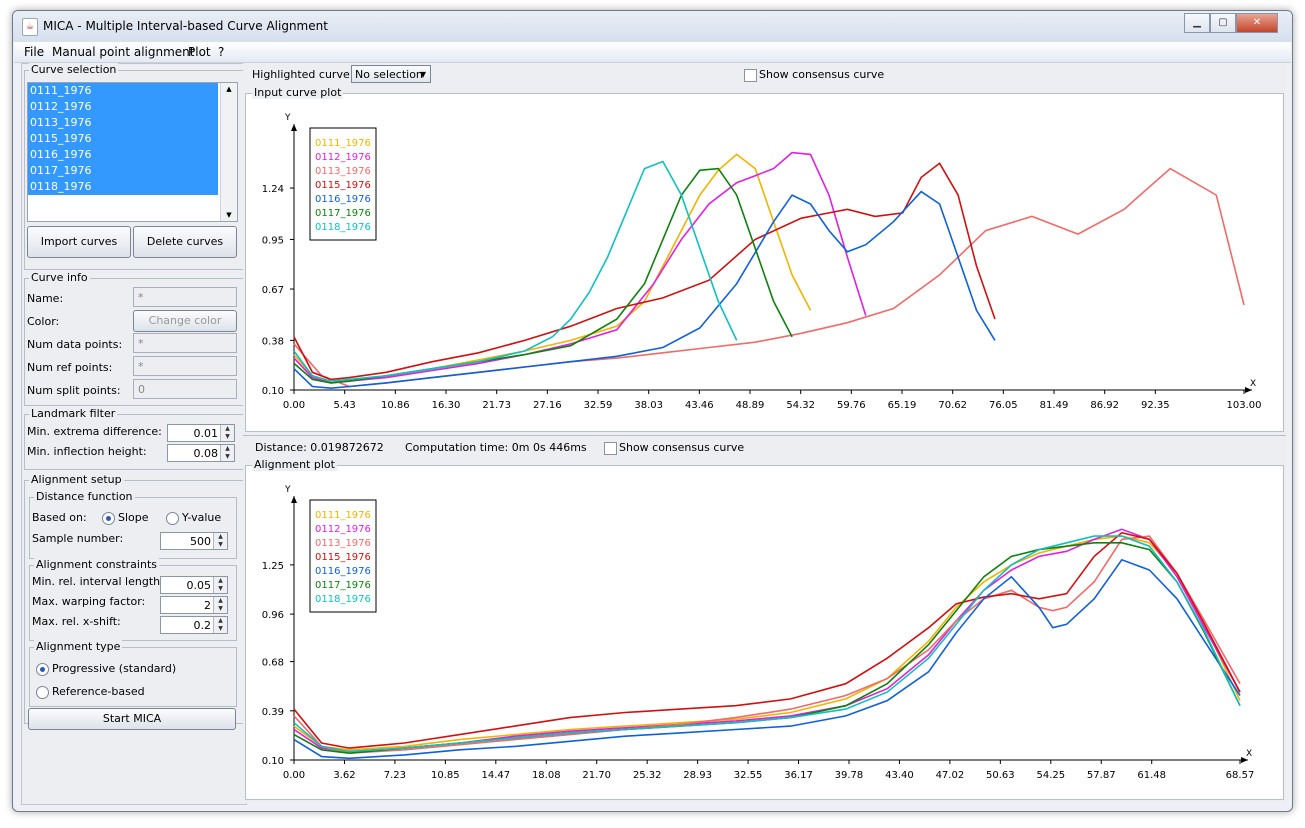  I want to click on x-tick-label: 0.00, so click(294, 775).